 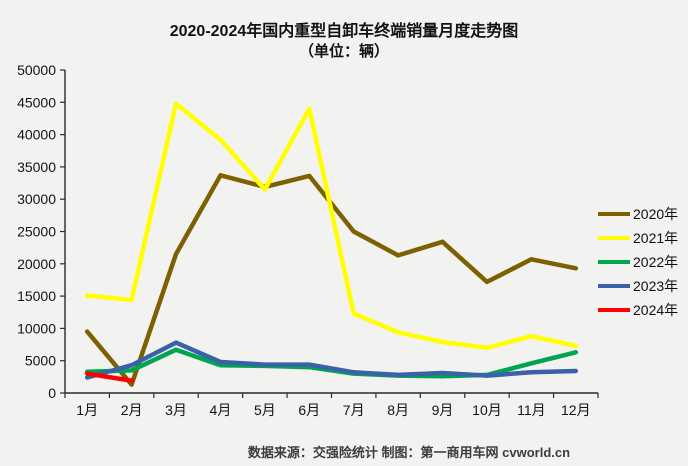 I want to click on x-axis-label: 6月, so click(x=309, y=410).